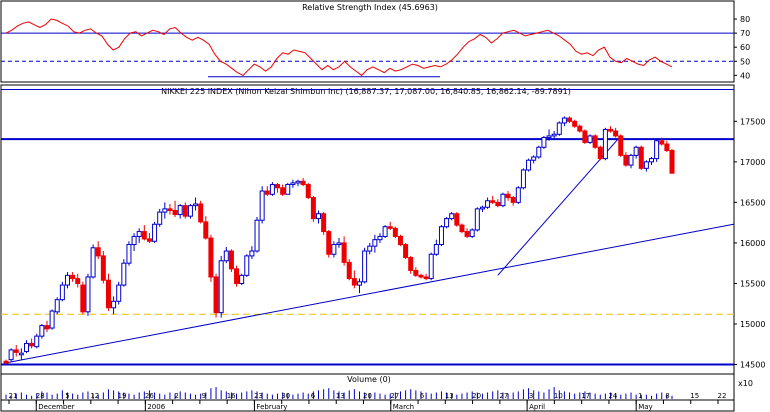 Image resolution: width=770 pixels, height=412 pixels. I want to click on rsi-line, so click(339, 47).